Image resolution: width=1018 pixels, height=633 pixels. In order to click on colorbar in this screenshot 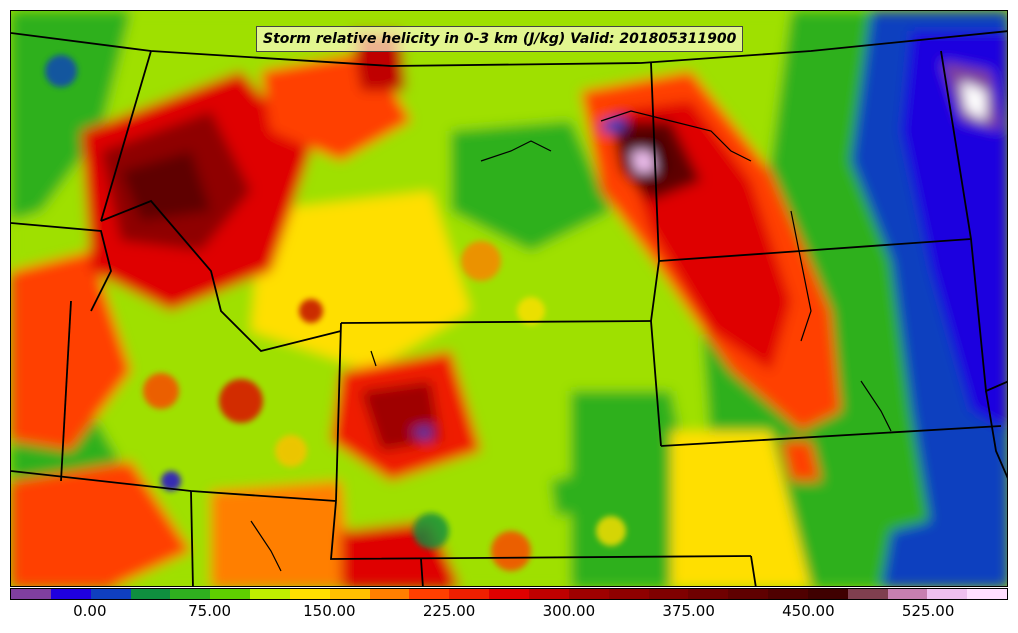, I will do `click(509, 594)`.